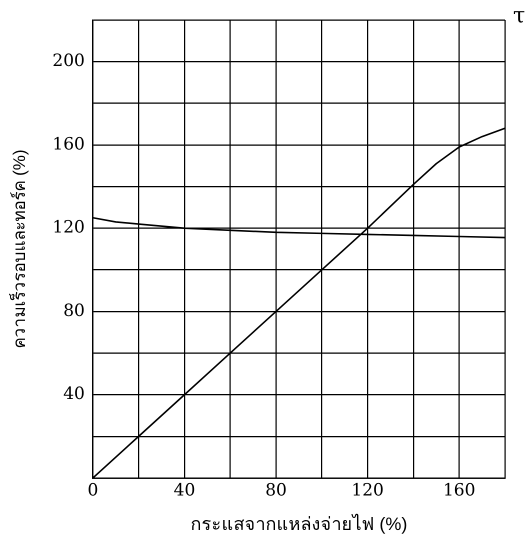  Describe the element at coordinates (459, 490) in the screenshot. I see `x-tick-label: 160` at that location.